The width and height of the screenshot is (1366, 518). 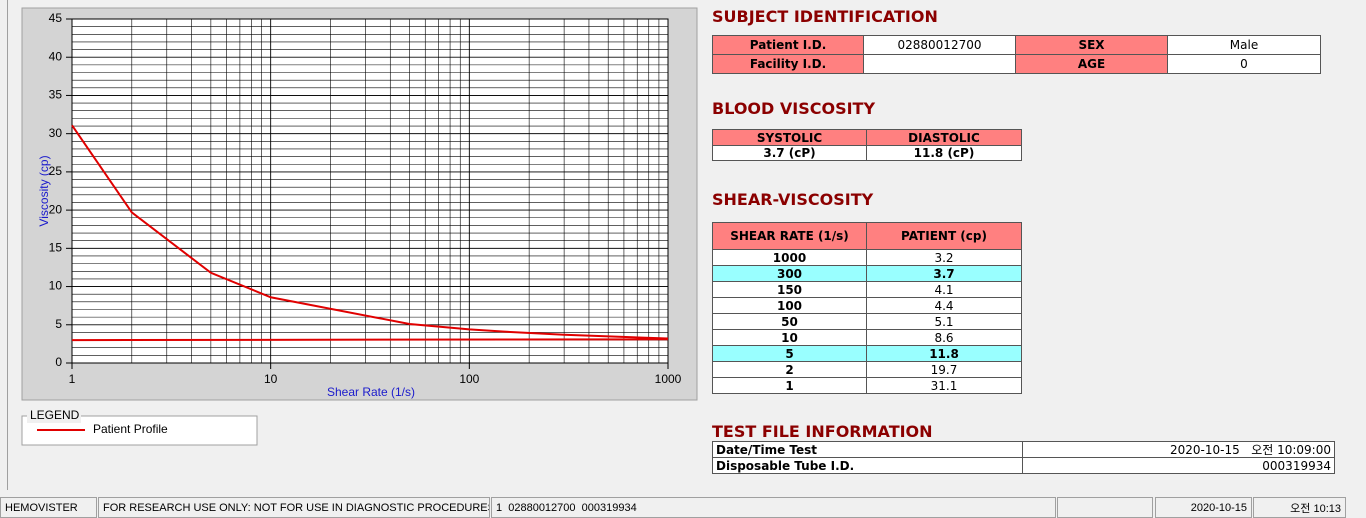 I want to click on x-tick-label: 10, so click(x=271, y=379).